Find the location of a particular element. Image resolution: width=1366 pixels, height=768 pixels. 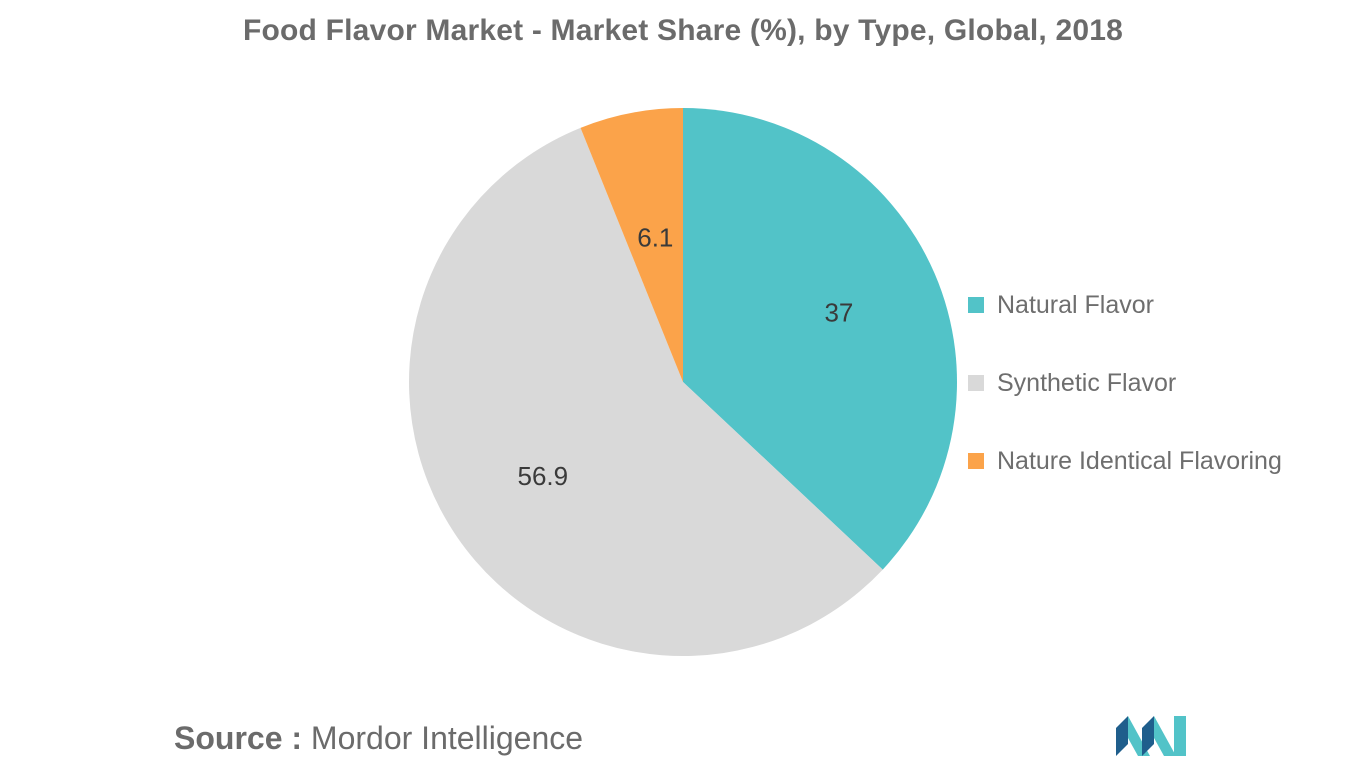

legend-label: Natural Flavor is located at coordinates (1075, 304).